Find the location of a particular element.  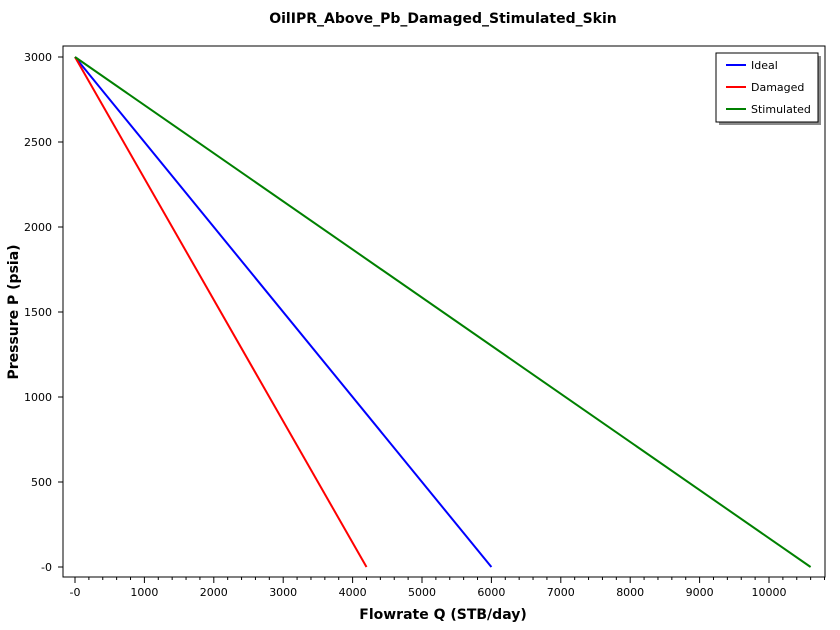

y-tick-label: 2000 is located at coordinates (38, 227).